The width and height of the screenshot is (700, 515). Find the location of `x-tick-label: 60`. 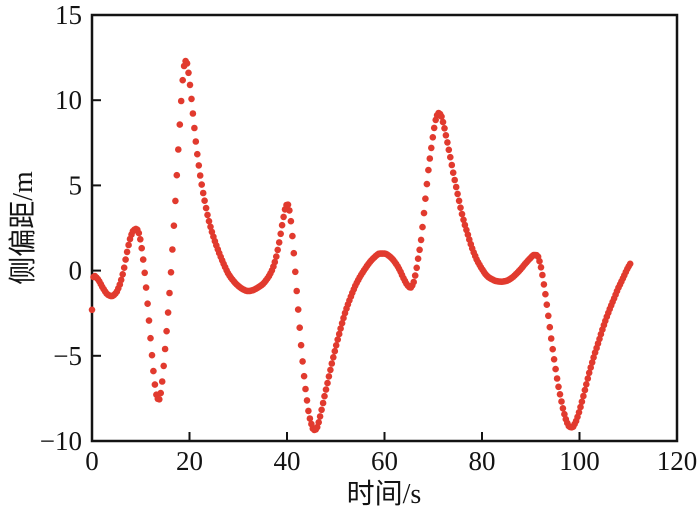

x-tick-label: 60 is located at coordinates (384, 461).